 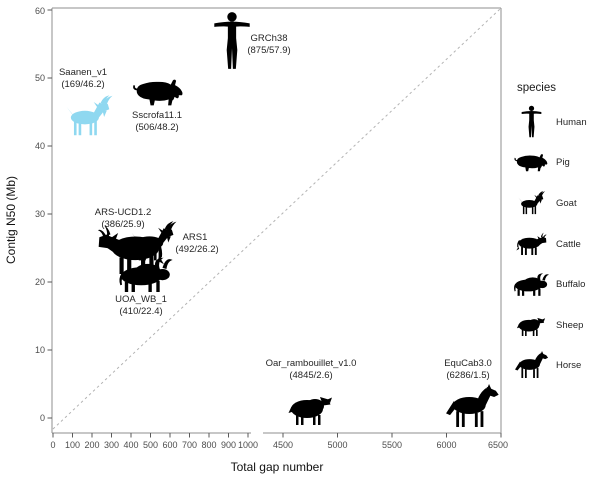 I want to click on x-tick-label: 400, so click(x=130, y=445).